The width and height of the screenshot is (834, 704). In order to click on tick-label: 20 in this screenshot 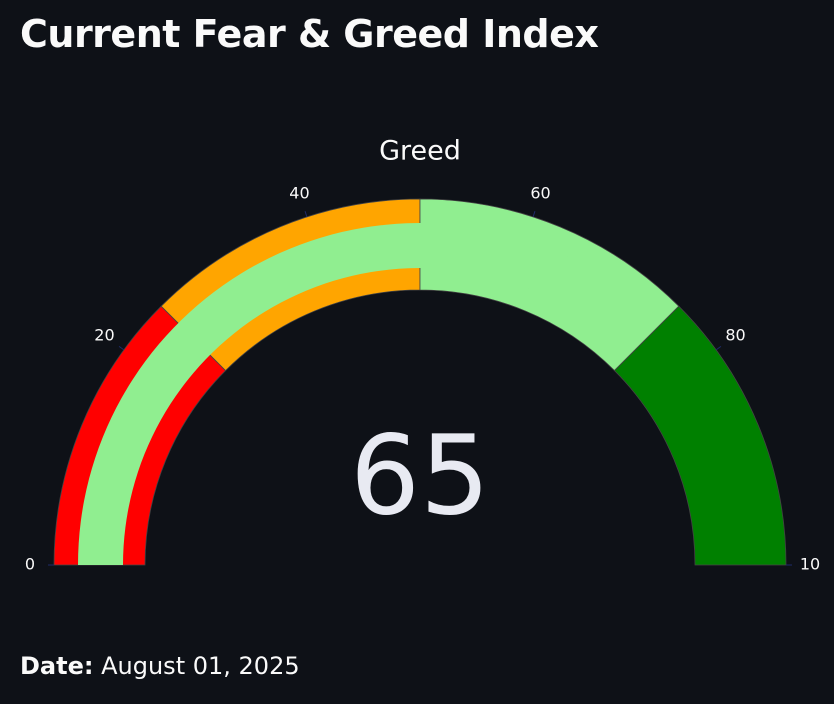, I will do `click(104, 334)`.